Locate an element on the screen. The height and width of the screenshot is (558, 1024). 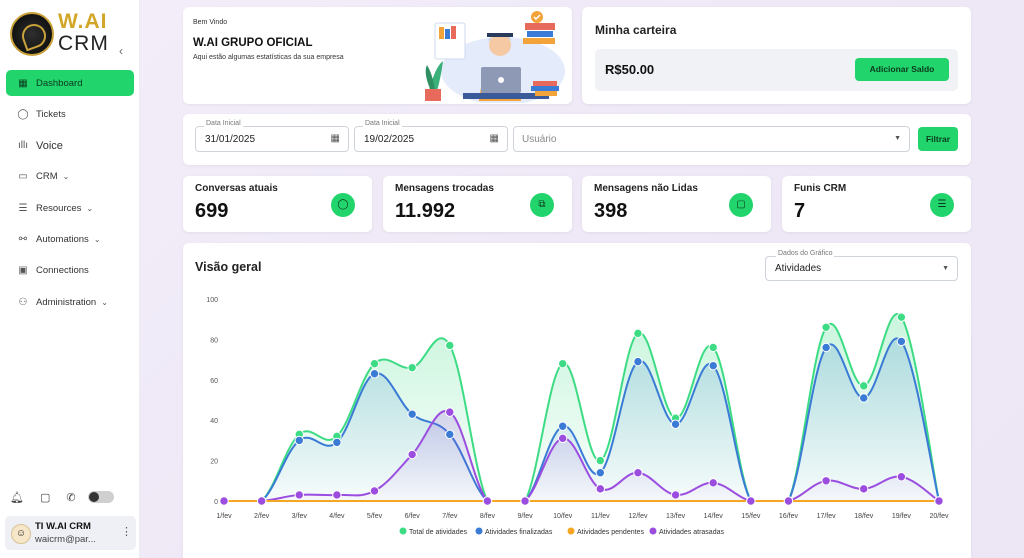
sidebar-item-label: Administration is located at coordinates (66, 302).